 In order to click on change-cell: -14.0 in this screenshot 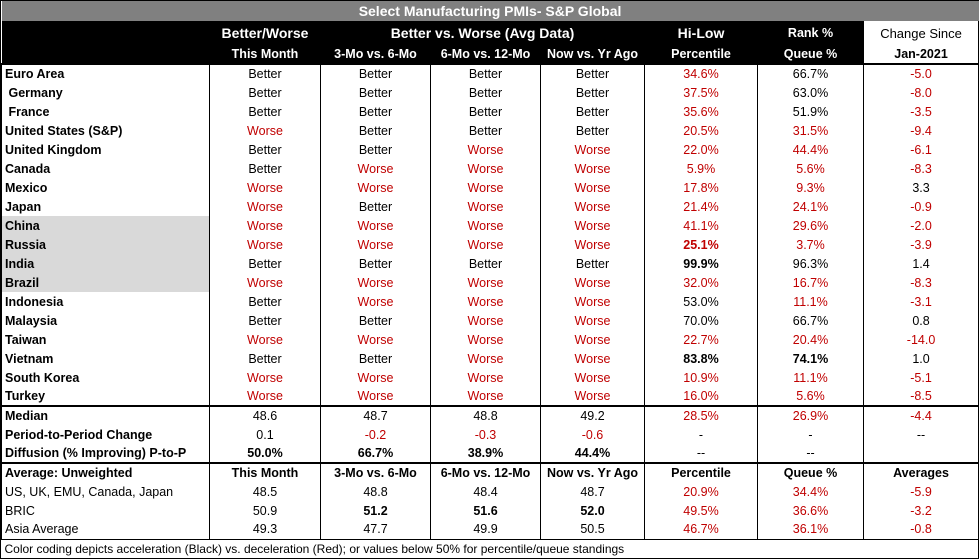, I will do `click(920, 339)`.